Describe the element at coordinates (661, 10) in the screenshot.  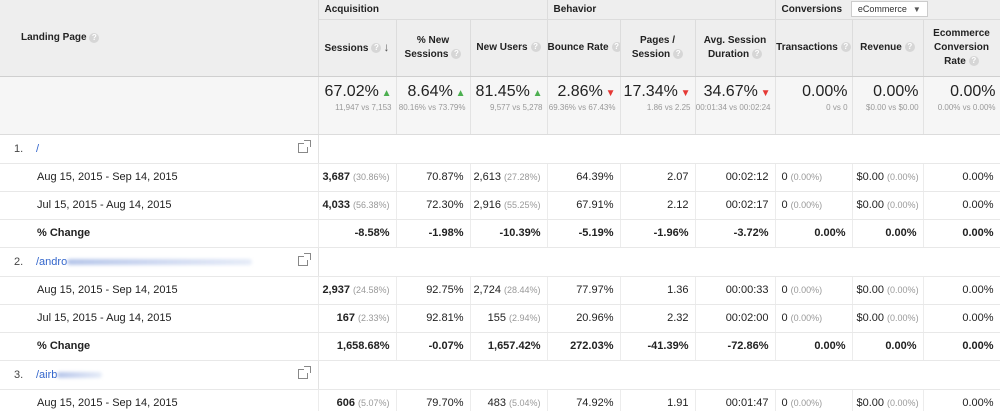
I see `behavior-group-header: Behavior` at that location.